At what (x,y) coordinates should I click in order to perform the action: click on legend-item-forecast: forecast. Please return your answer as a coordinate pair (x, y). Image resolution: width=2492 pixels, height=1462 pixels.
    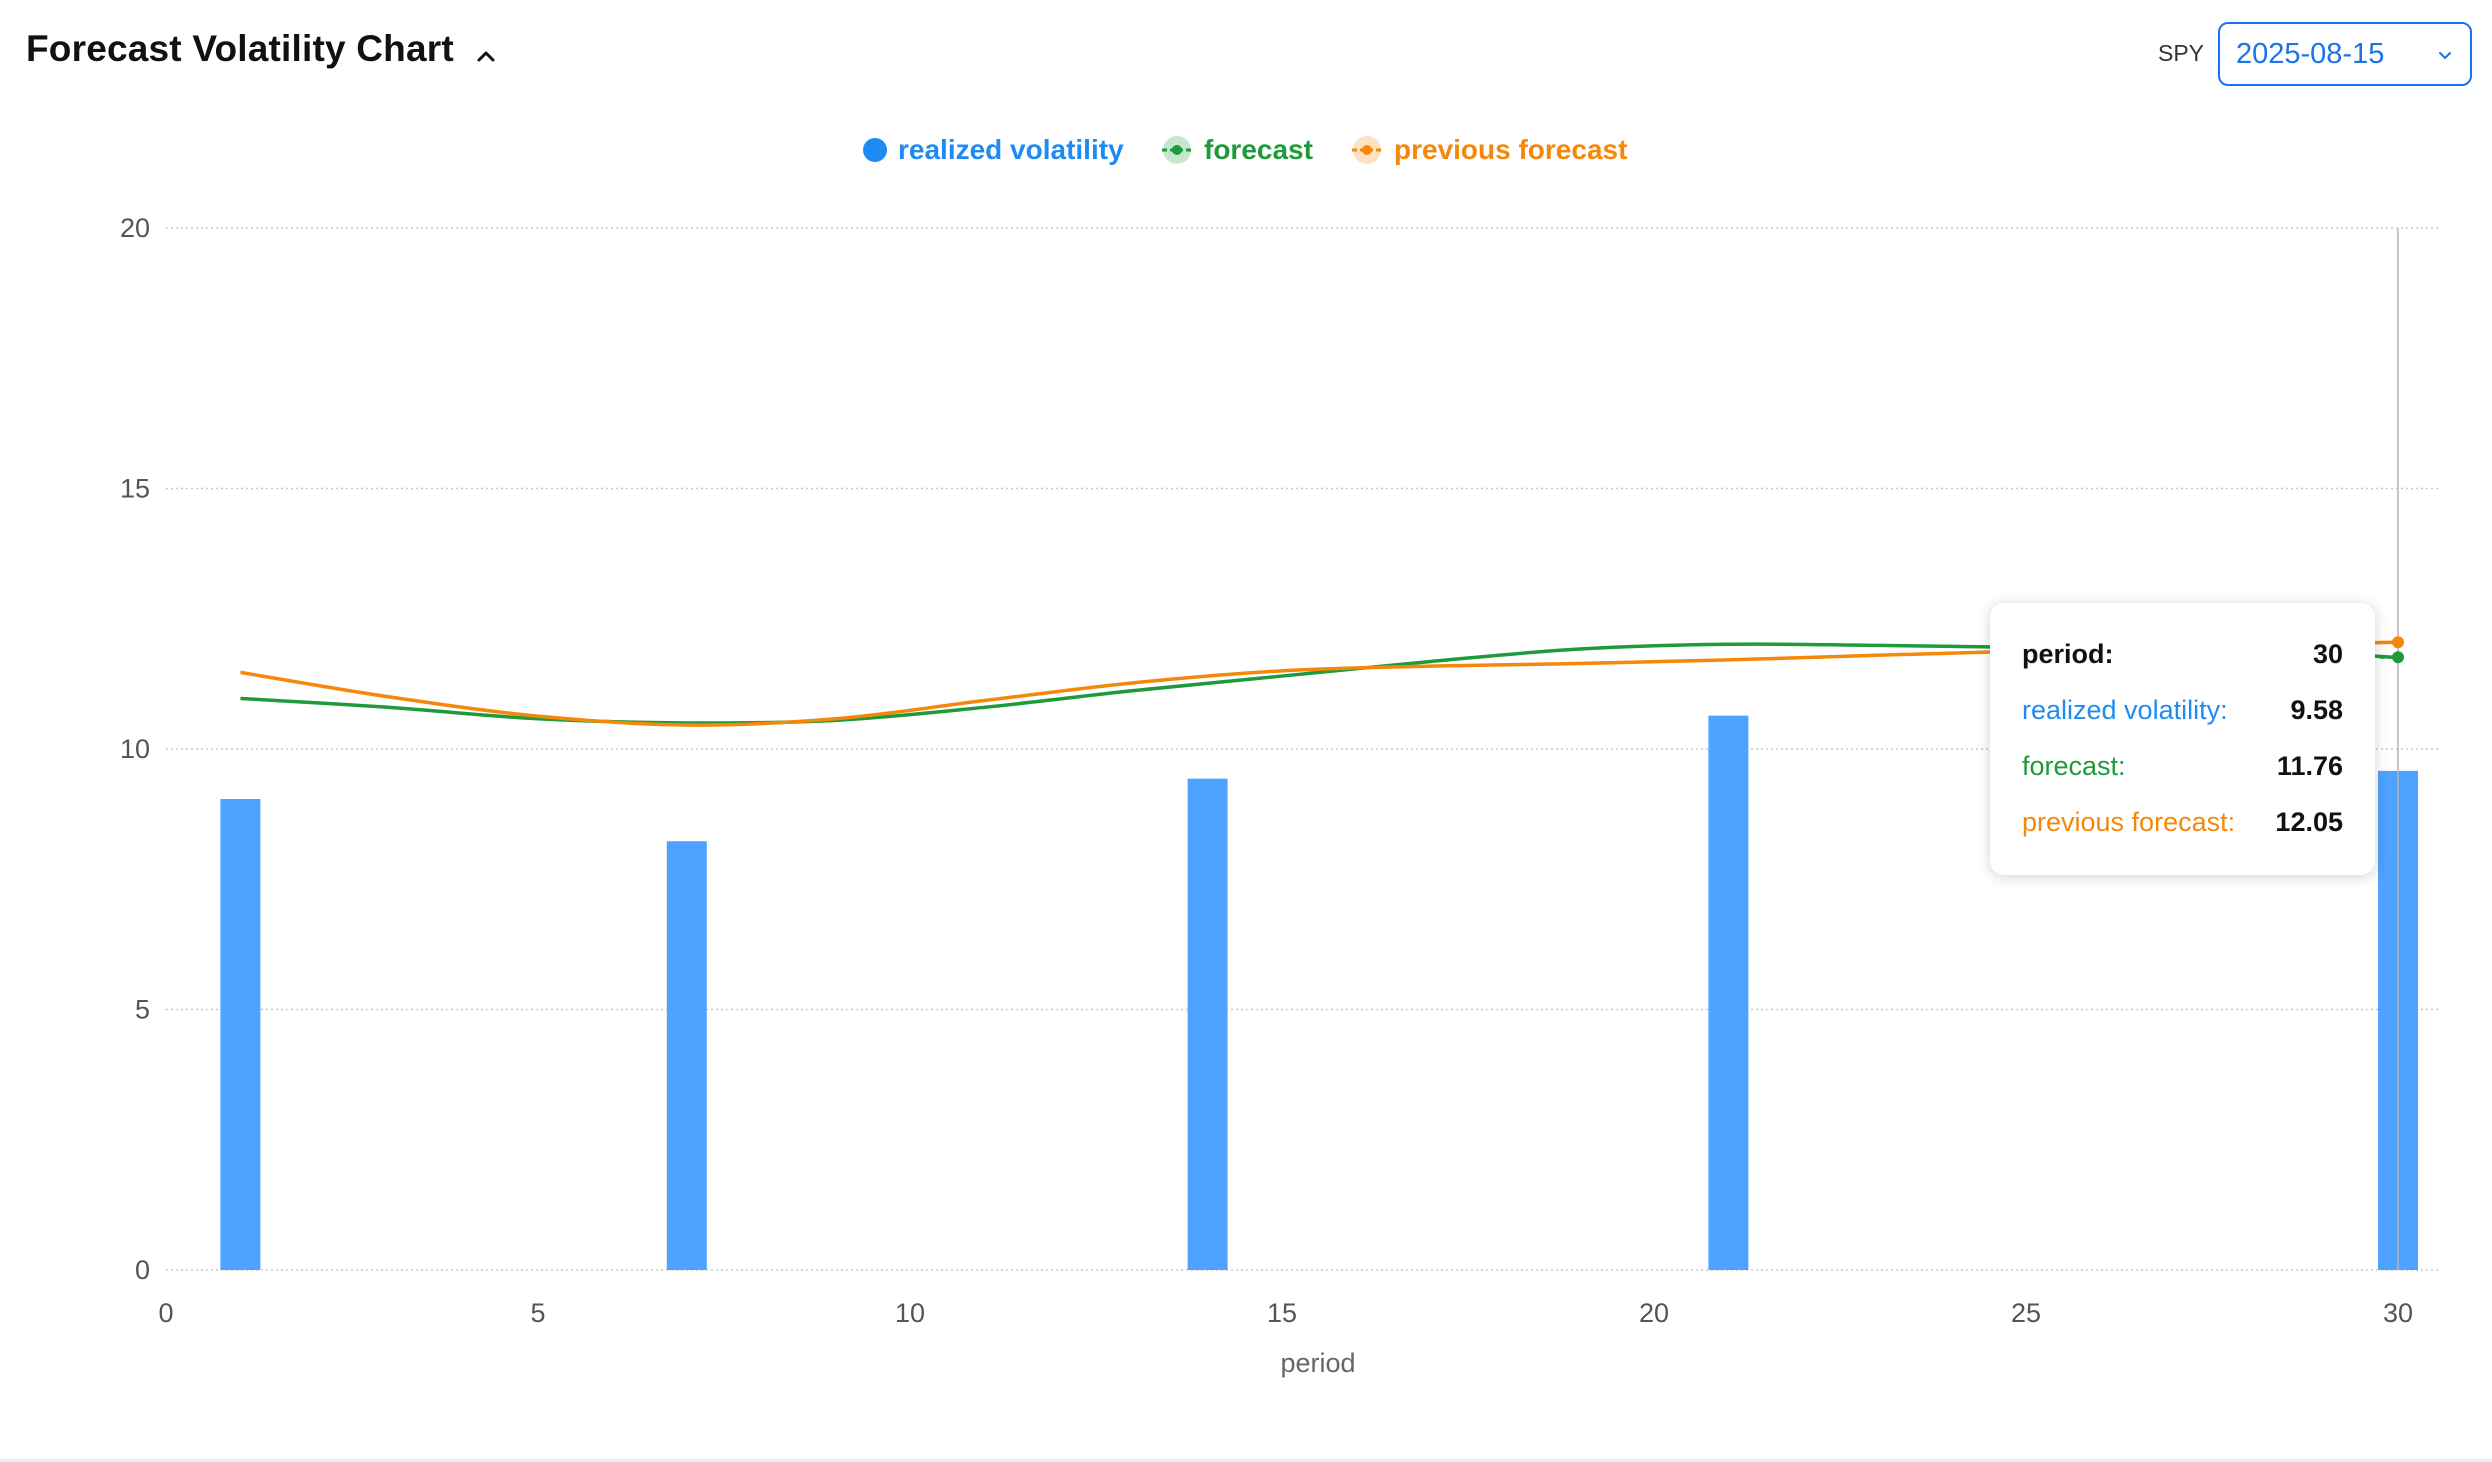
    Looking at the image, I should click on (1236, 150).